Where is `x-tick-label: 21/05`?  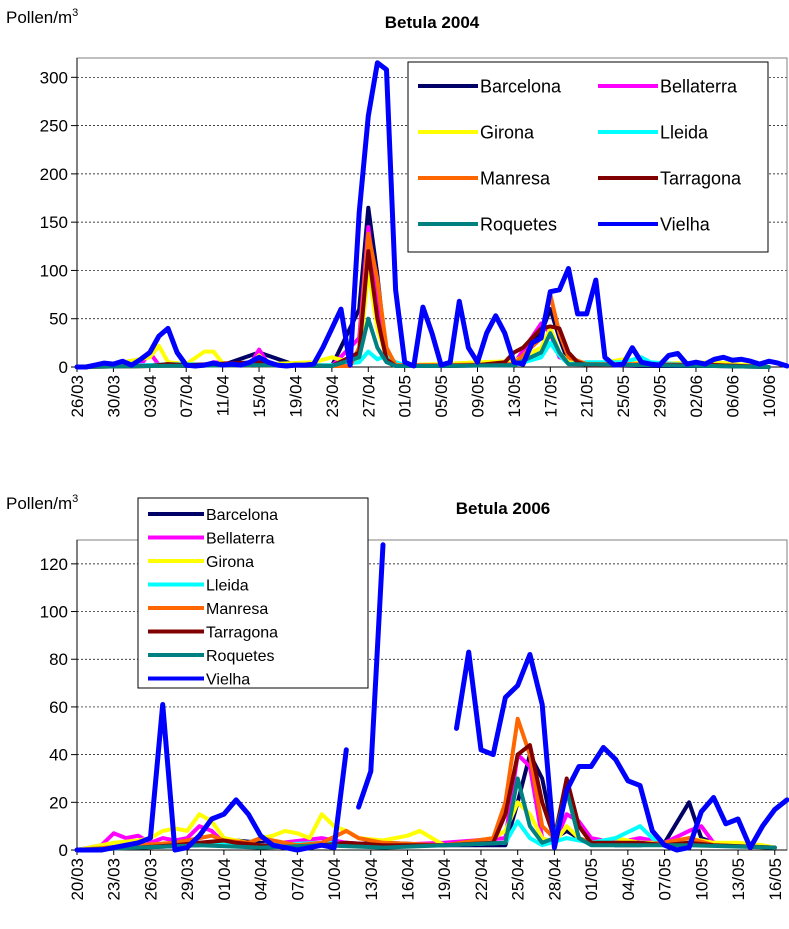 x-tick-label: 21/05 is located at coordinates (587, 396).